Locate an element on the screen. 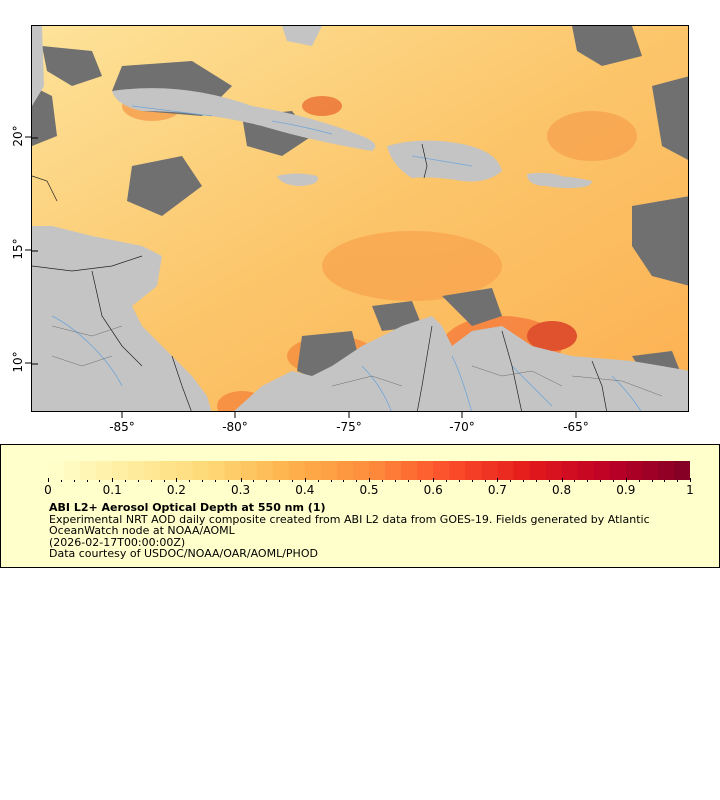 The width and height of the screenshot is (720, 800). central-america is located at coordinates (122, 318).